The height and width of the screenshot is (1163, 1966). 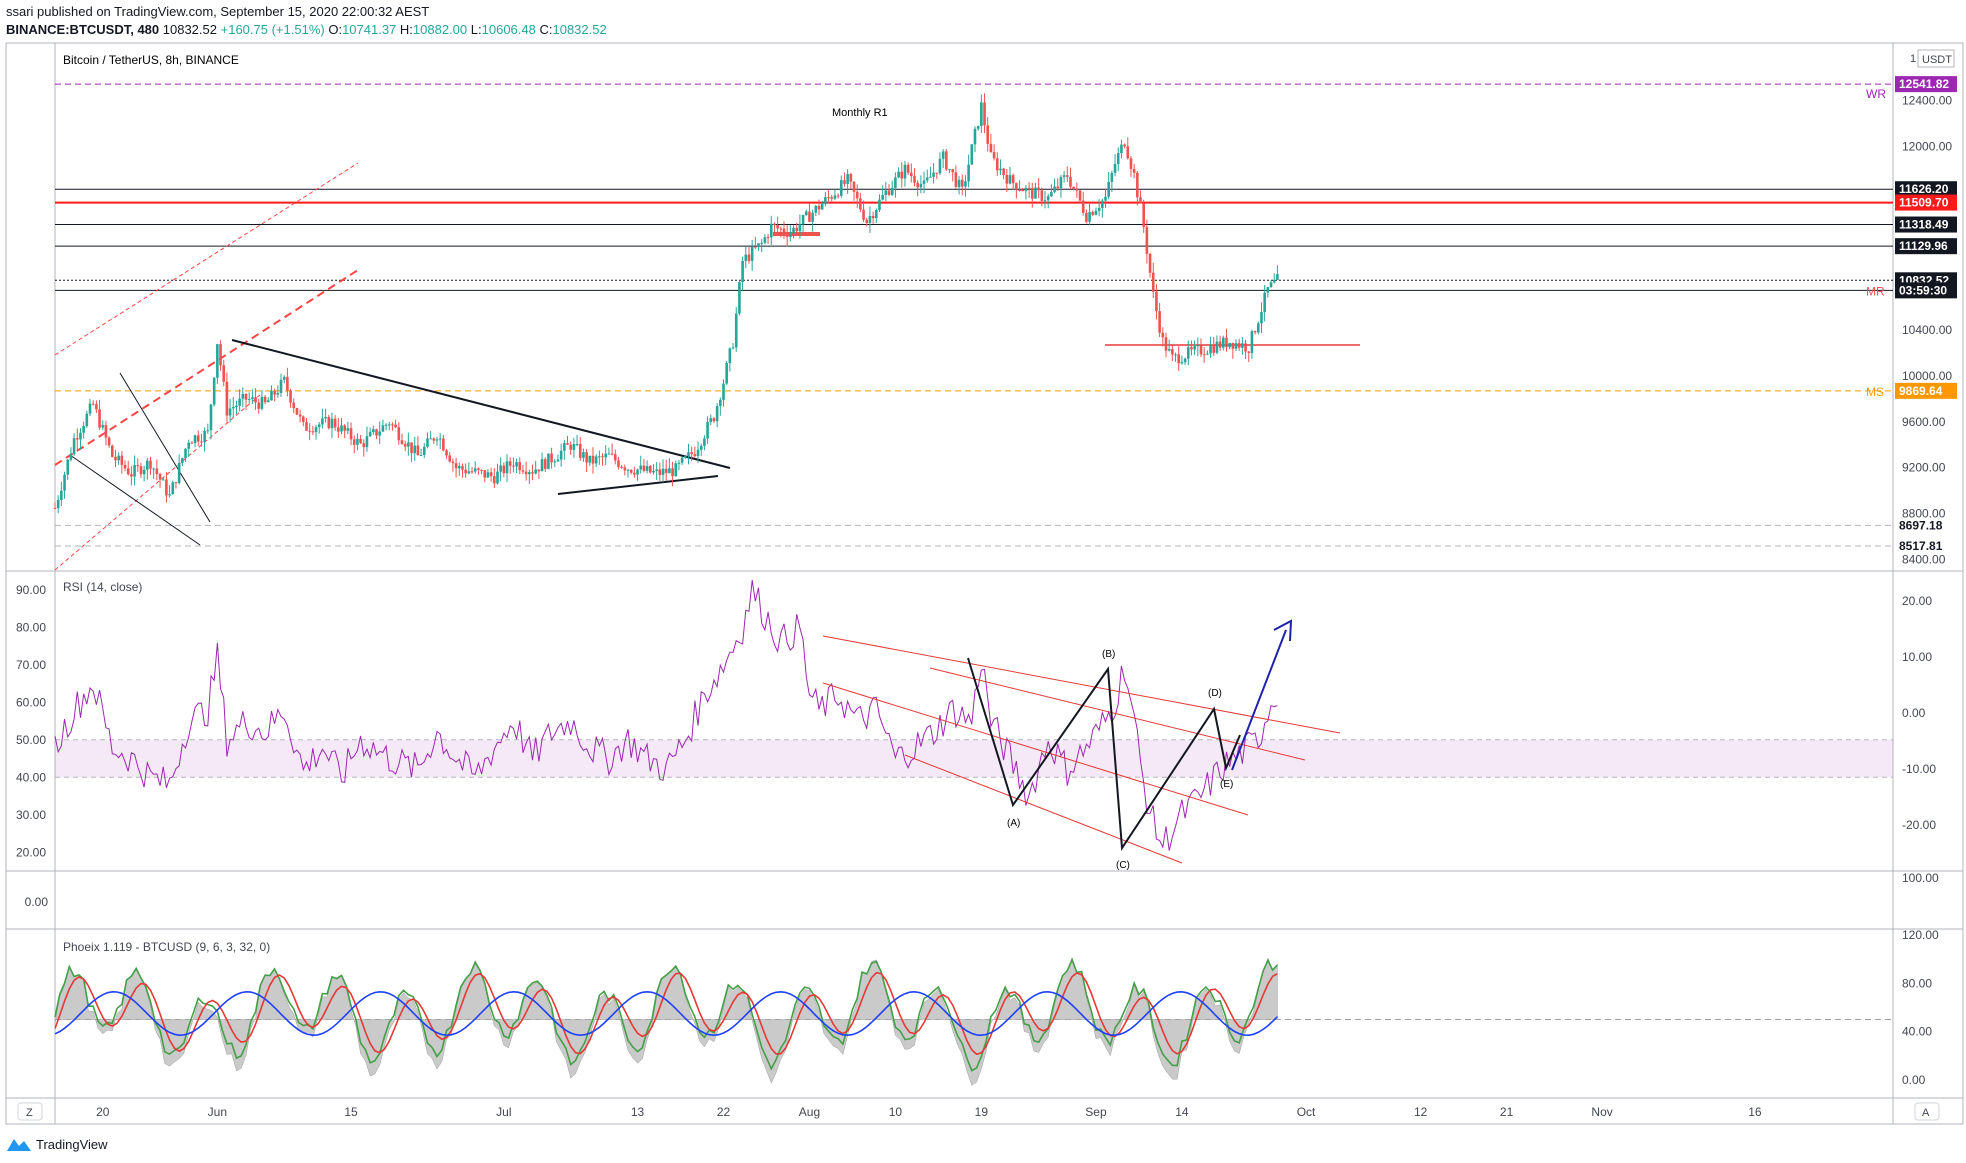 What do you see at coordinates (1215, 693) in the screenshot?
I see `wave-label-d: (D)` at bounding box center [1215, 693].